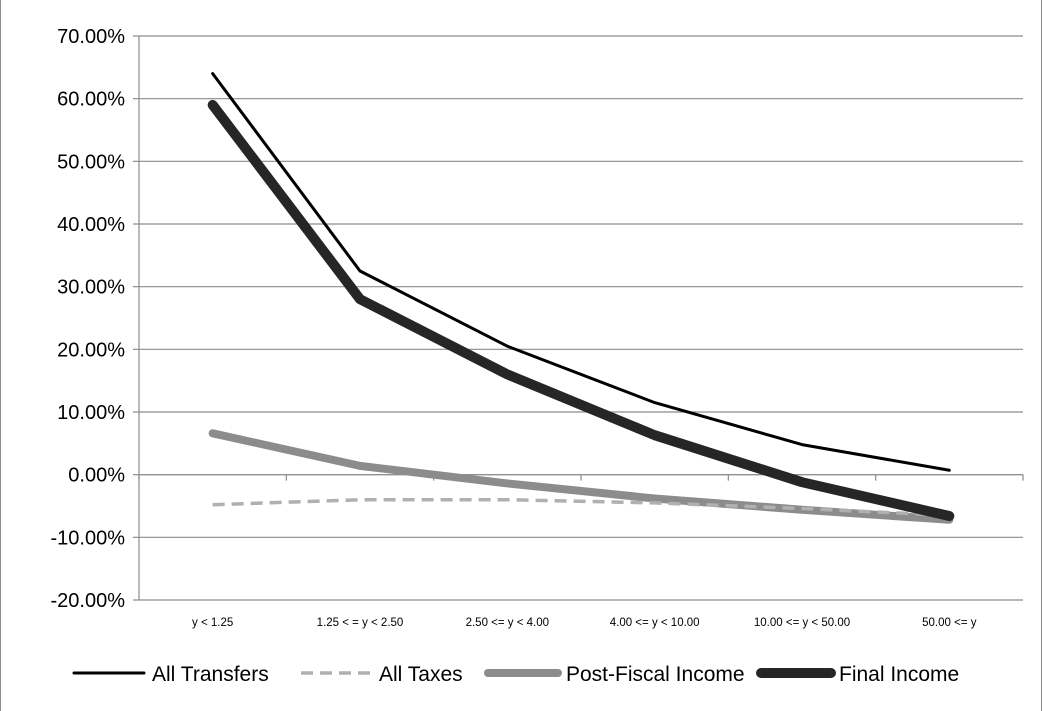  What do you see at coordinates (91, 413) in the screenshot?
I see `y-tick-label: 10.00%` at bounding box center [91, 413].